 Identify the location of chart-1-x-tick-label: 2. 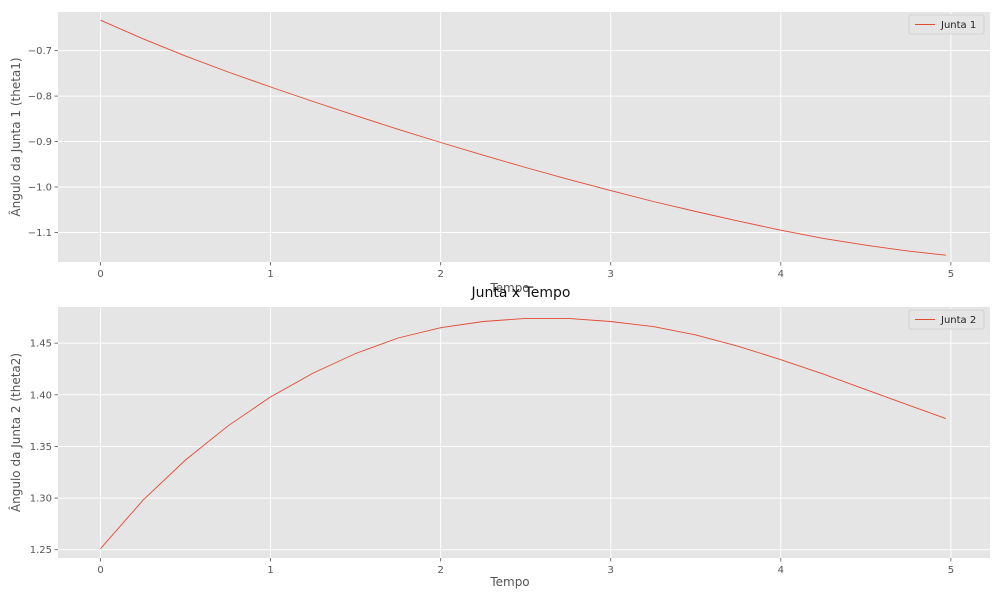
(440, 274).